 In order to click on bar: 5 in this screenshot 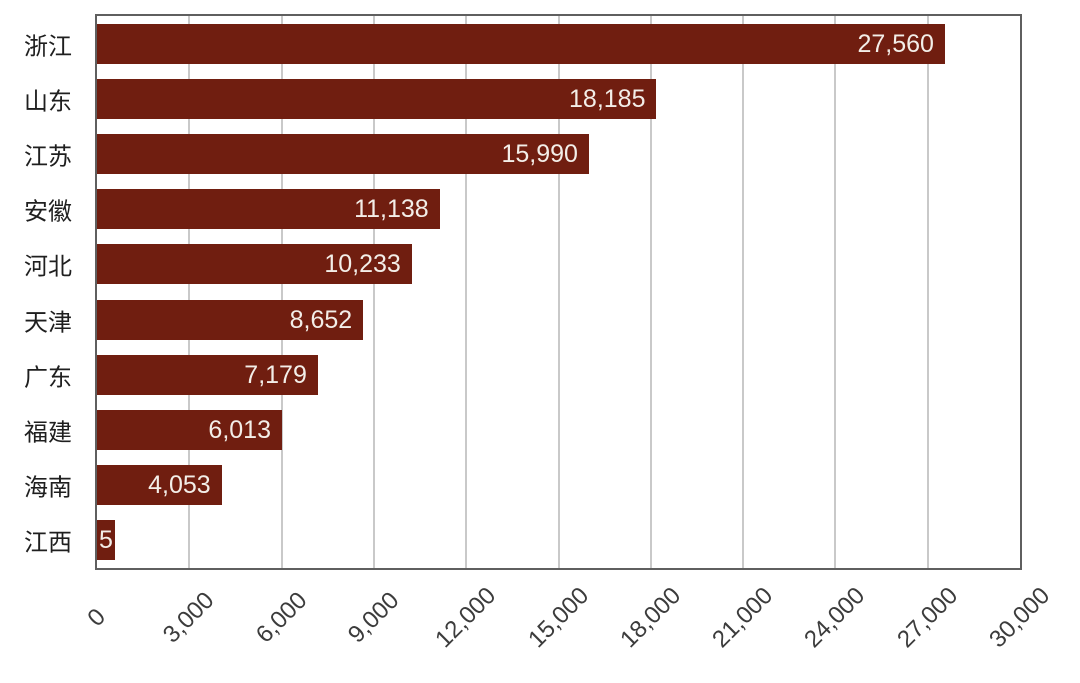, I will do `click(106, 540)`.